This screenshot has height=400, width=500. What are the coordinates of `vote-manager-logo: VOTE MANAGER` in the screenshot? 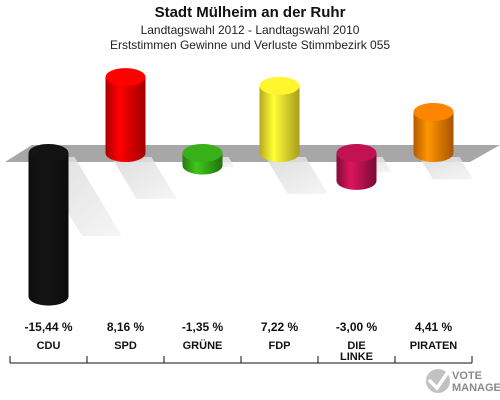 It's located at (463, 381).